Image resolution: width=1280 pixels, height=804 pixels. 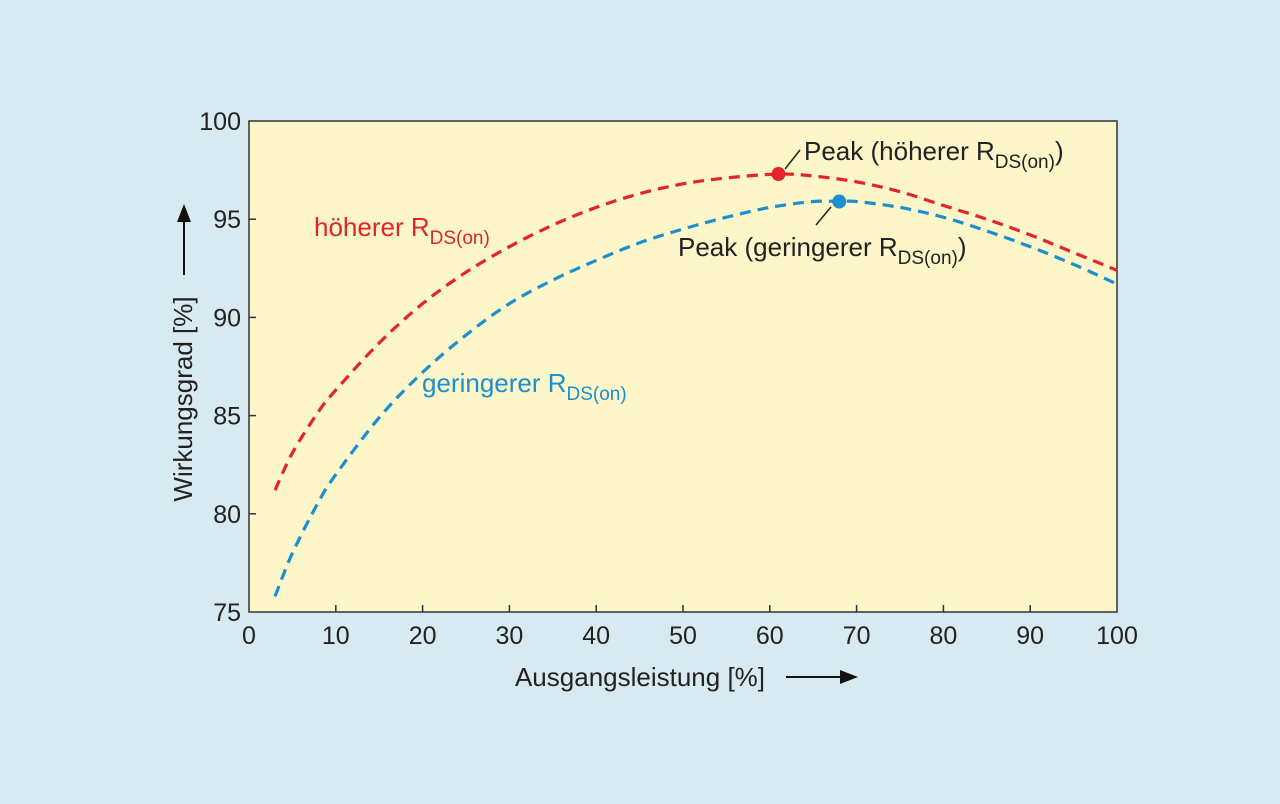 I want to click on x-tick-label: 0, so click(x=249, y=636).